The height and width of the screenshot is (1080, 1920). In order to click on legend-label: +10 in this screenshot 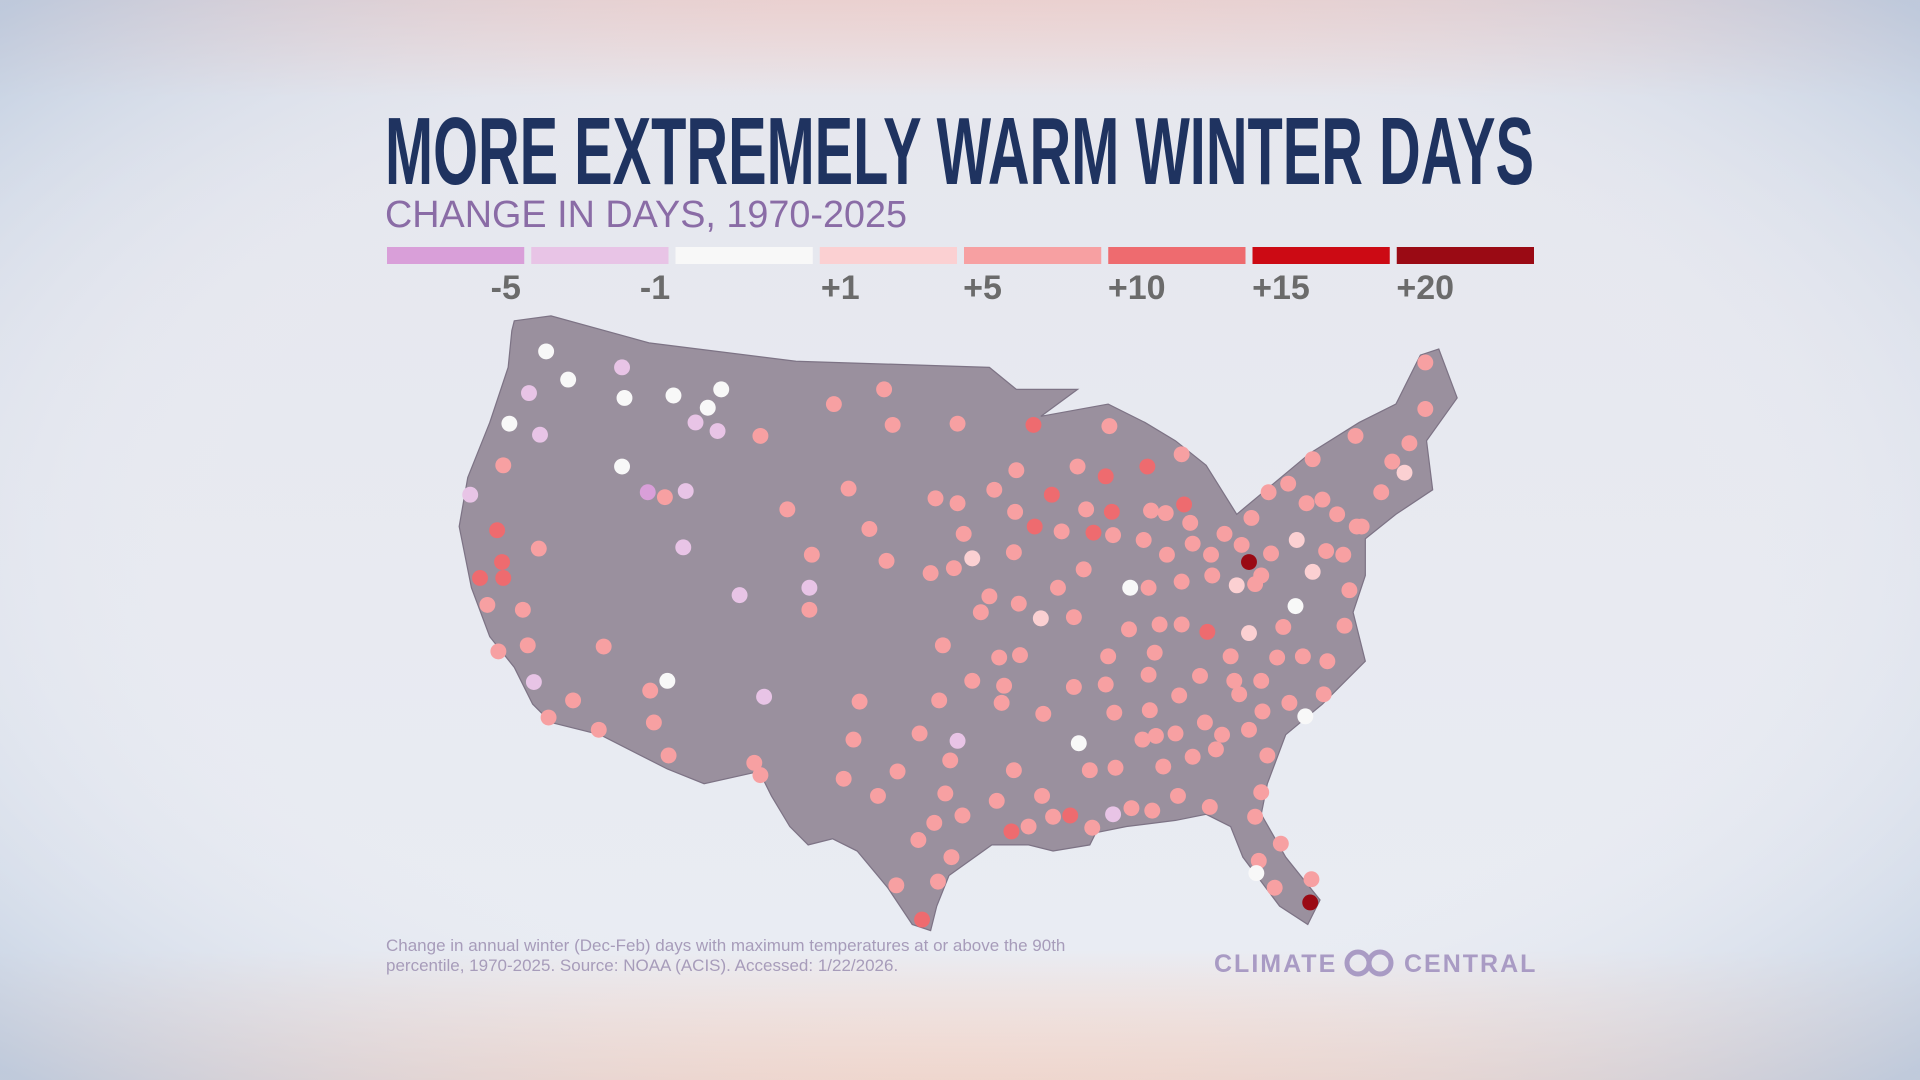, I will do `click(1137, 288)`.